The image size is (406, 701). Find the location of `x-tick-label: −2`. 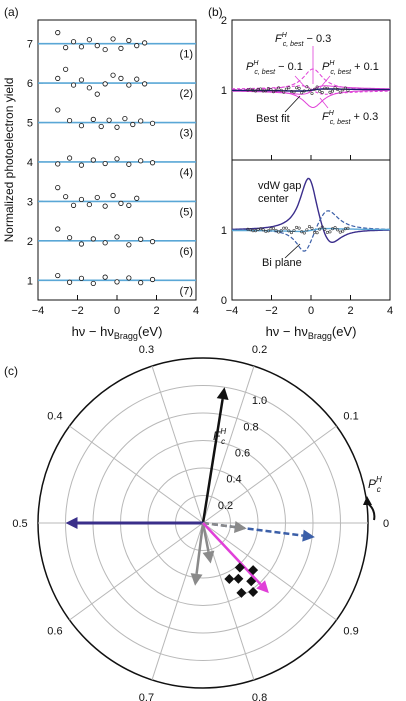

x-tick-label: −2 is located at coordinates (271, 311).